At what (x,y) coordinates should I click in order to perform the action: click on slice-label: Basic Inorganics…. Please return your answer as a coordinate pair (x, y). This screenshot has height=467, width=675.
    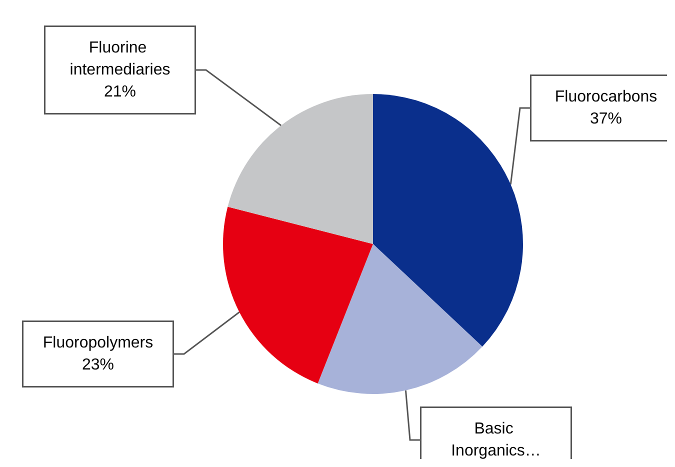
    Looking at the image, I should click on (496, 440).